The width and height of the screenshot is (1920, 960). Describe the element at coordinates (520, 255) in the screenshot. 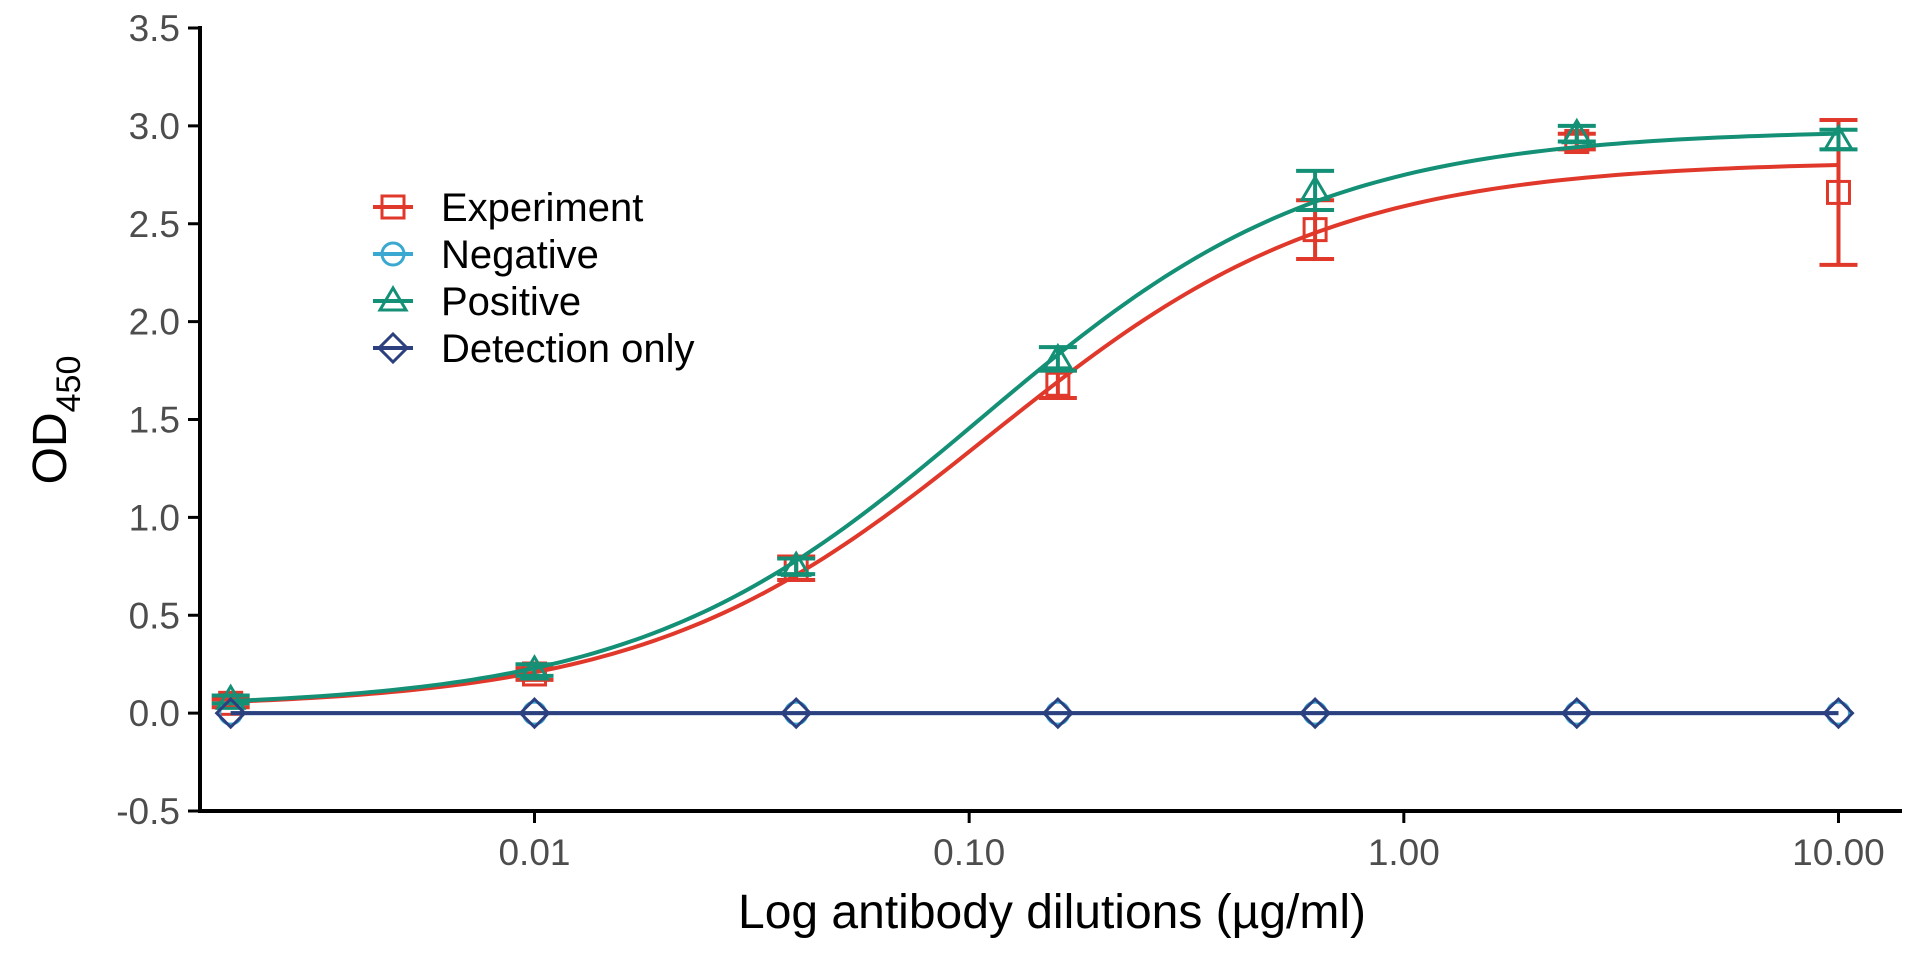

I see `legend-label: Negative` at that location.